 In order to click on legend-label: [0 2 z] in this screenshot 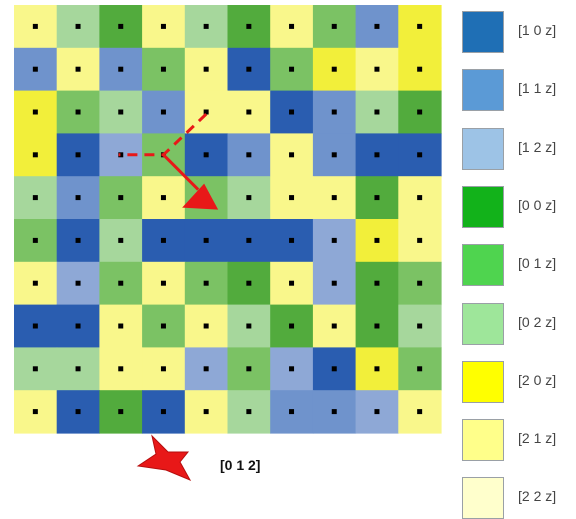, I will do `click(537, 321)`.